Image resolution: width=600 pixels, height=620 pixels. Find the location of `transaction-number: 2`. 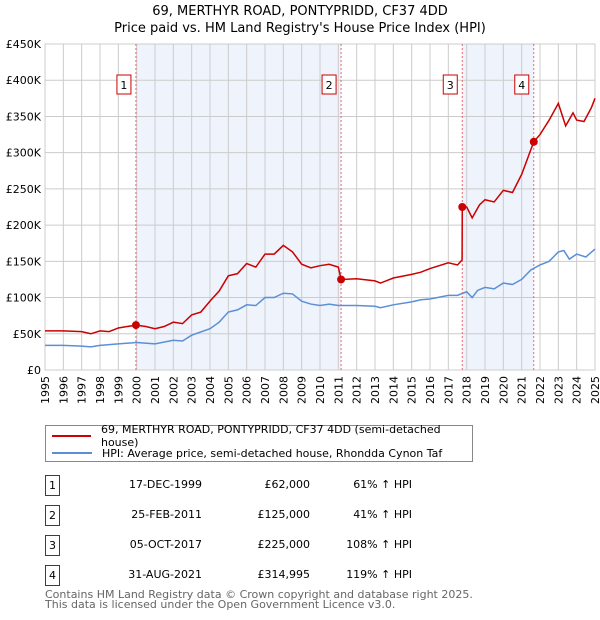

transaction-number: 2 is located at coordinates (52, 515).